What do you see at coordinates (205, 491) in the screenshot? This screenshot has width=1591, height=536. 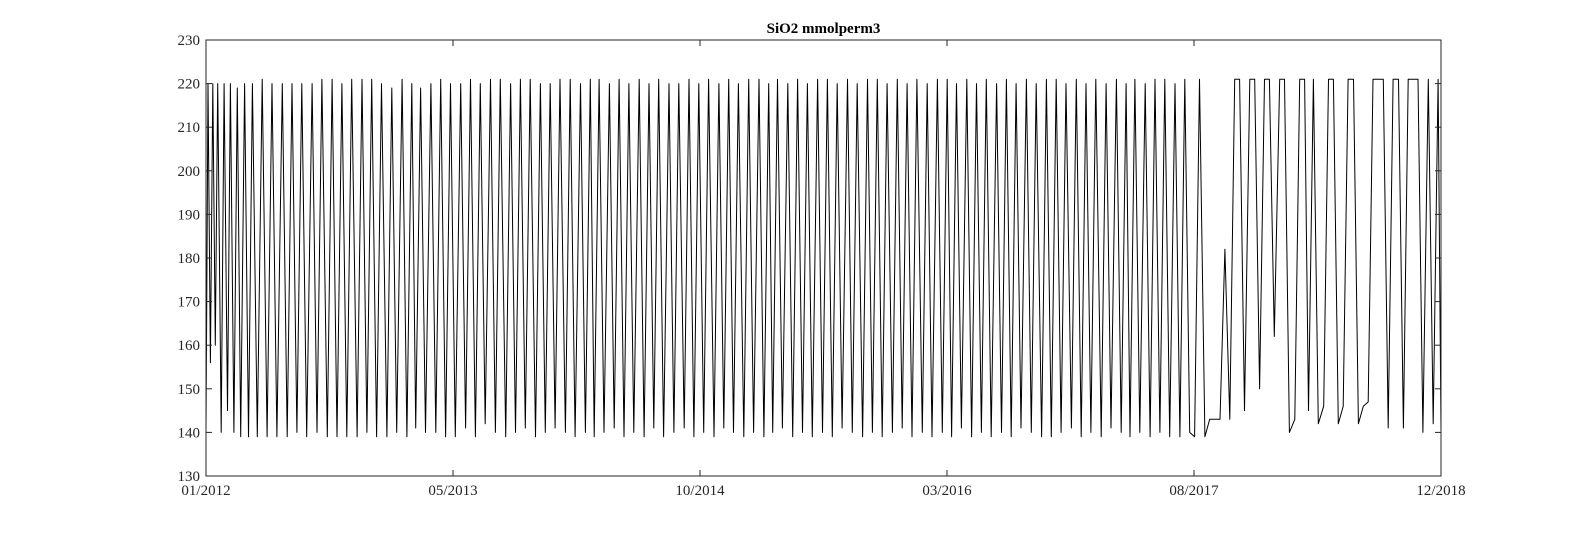 I see `x-tick-label: 01/2012` at bounding box center [205, 491].